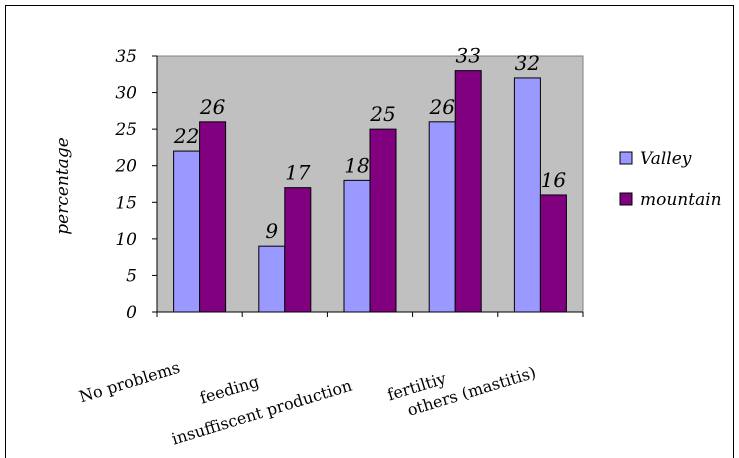 Image resolution: width=739 pixels, height=458 pixels. What do you see at coordinates (467, 56) in the screenshot?
I see `data-label: 33` at bounding box center [467, 56].